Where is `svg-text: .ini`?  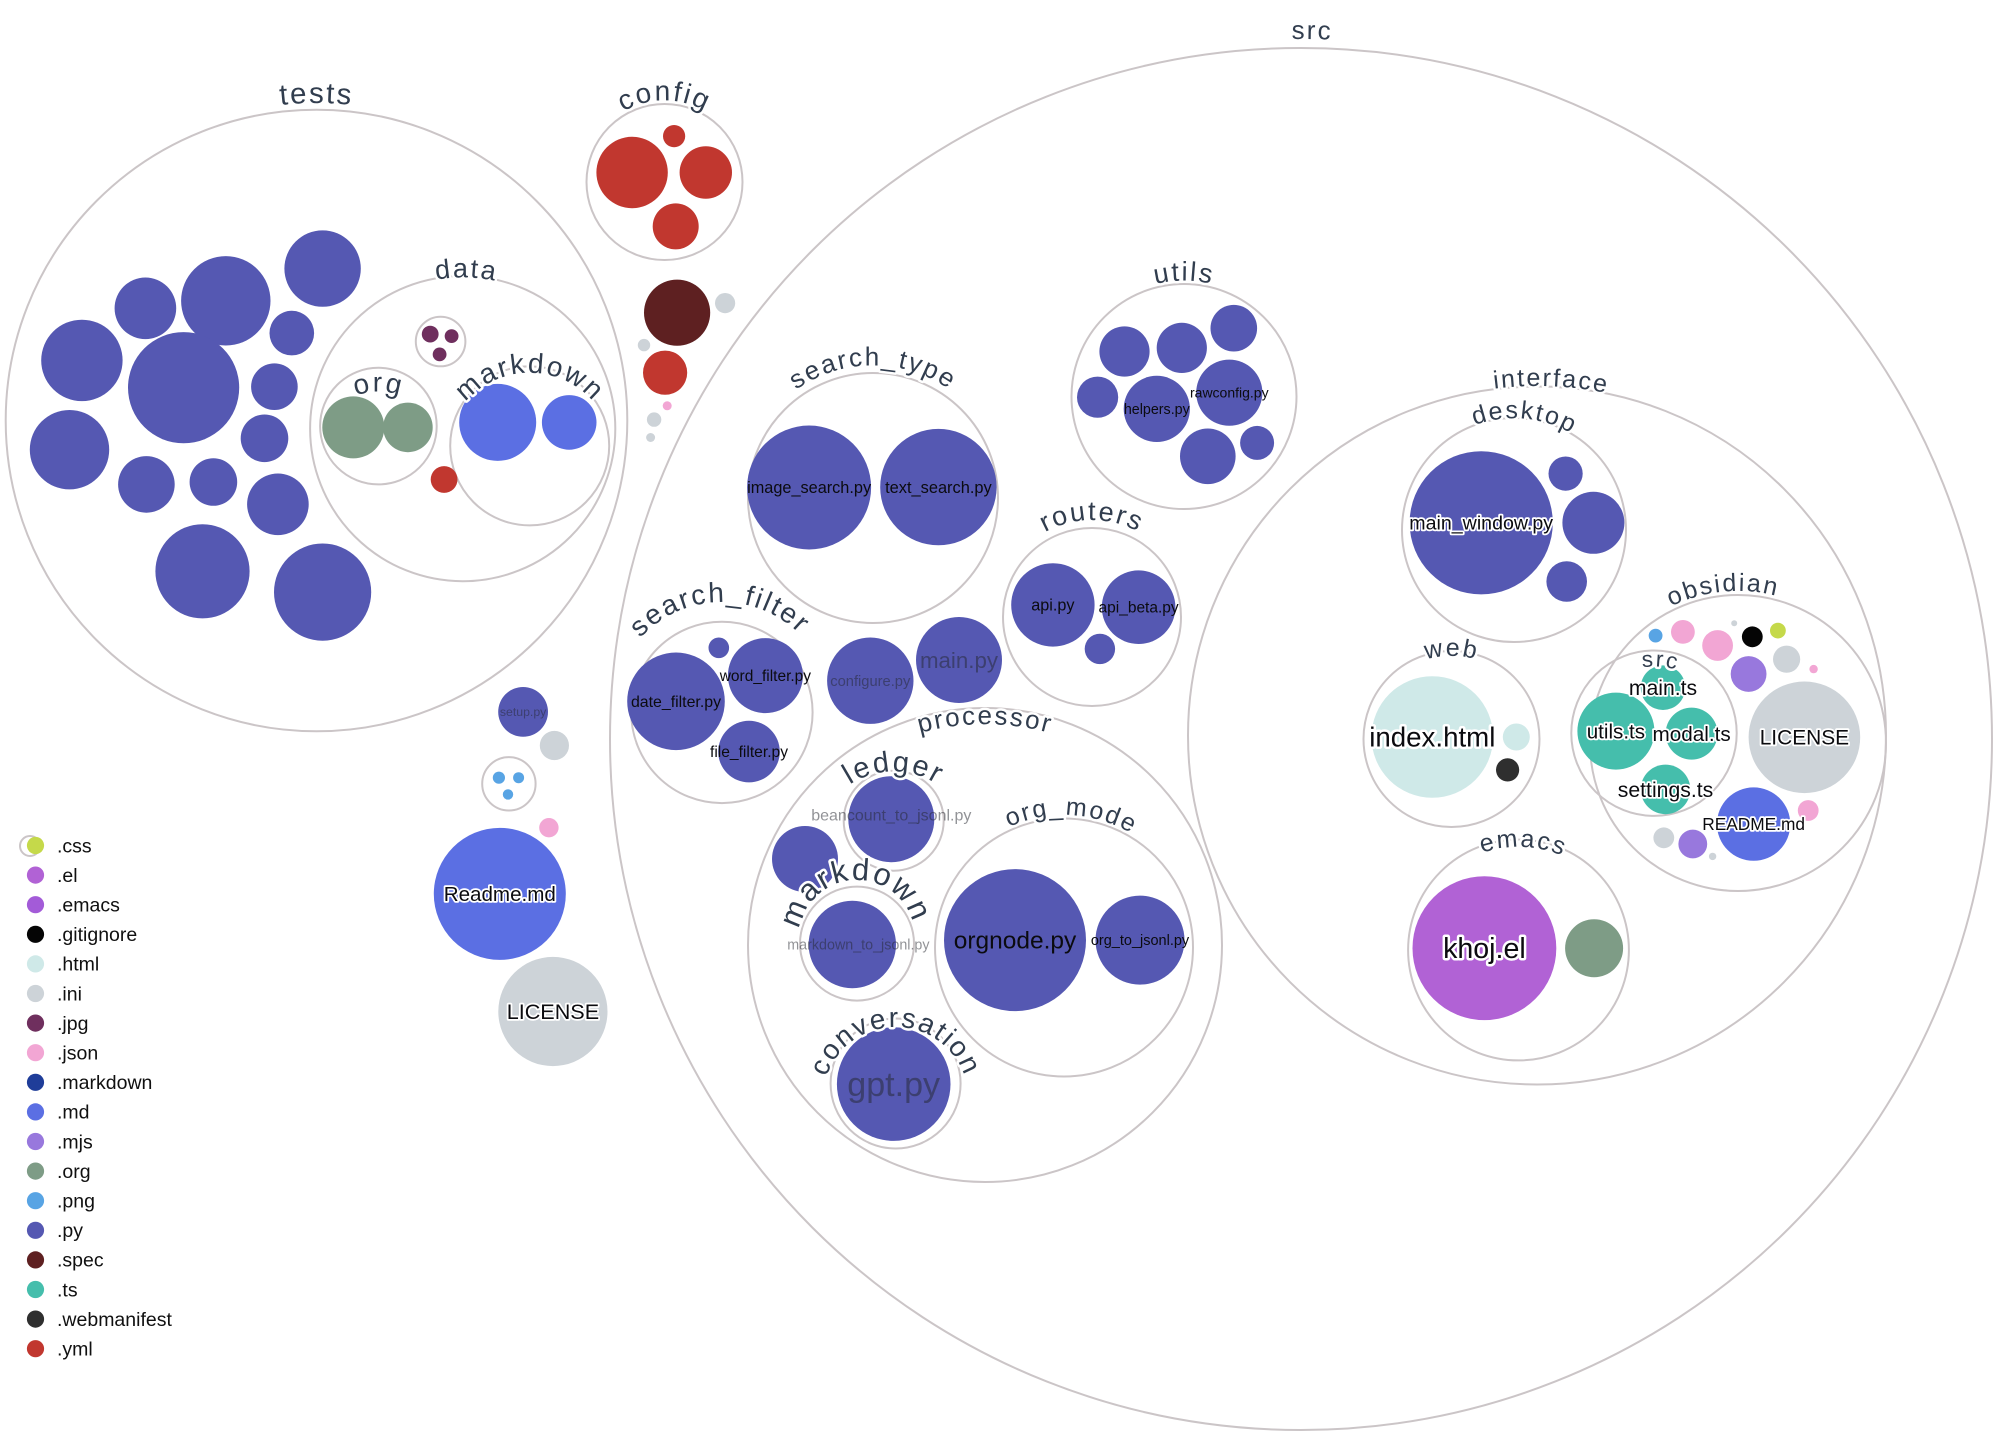
svg-text: .ini is located at coordinates (69, 994).